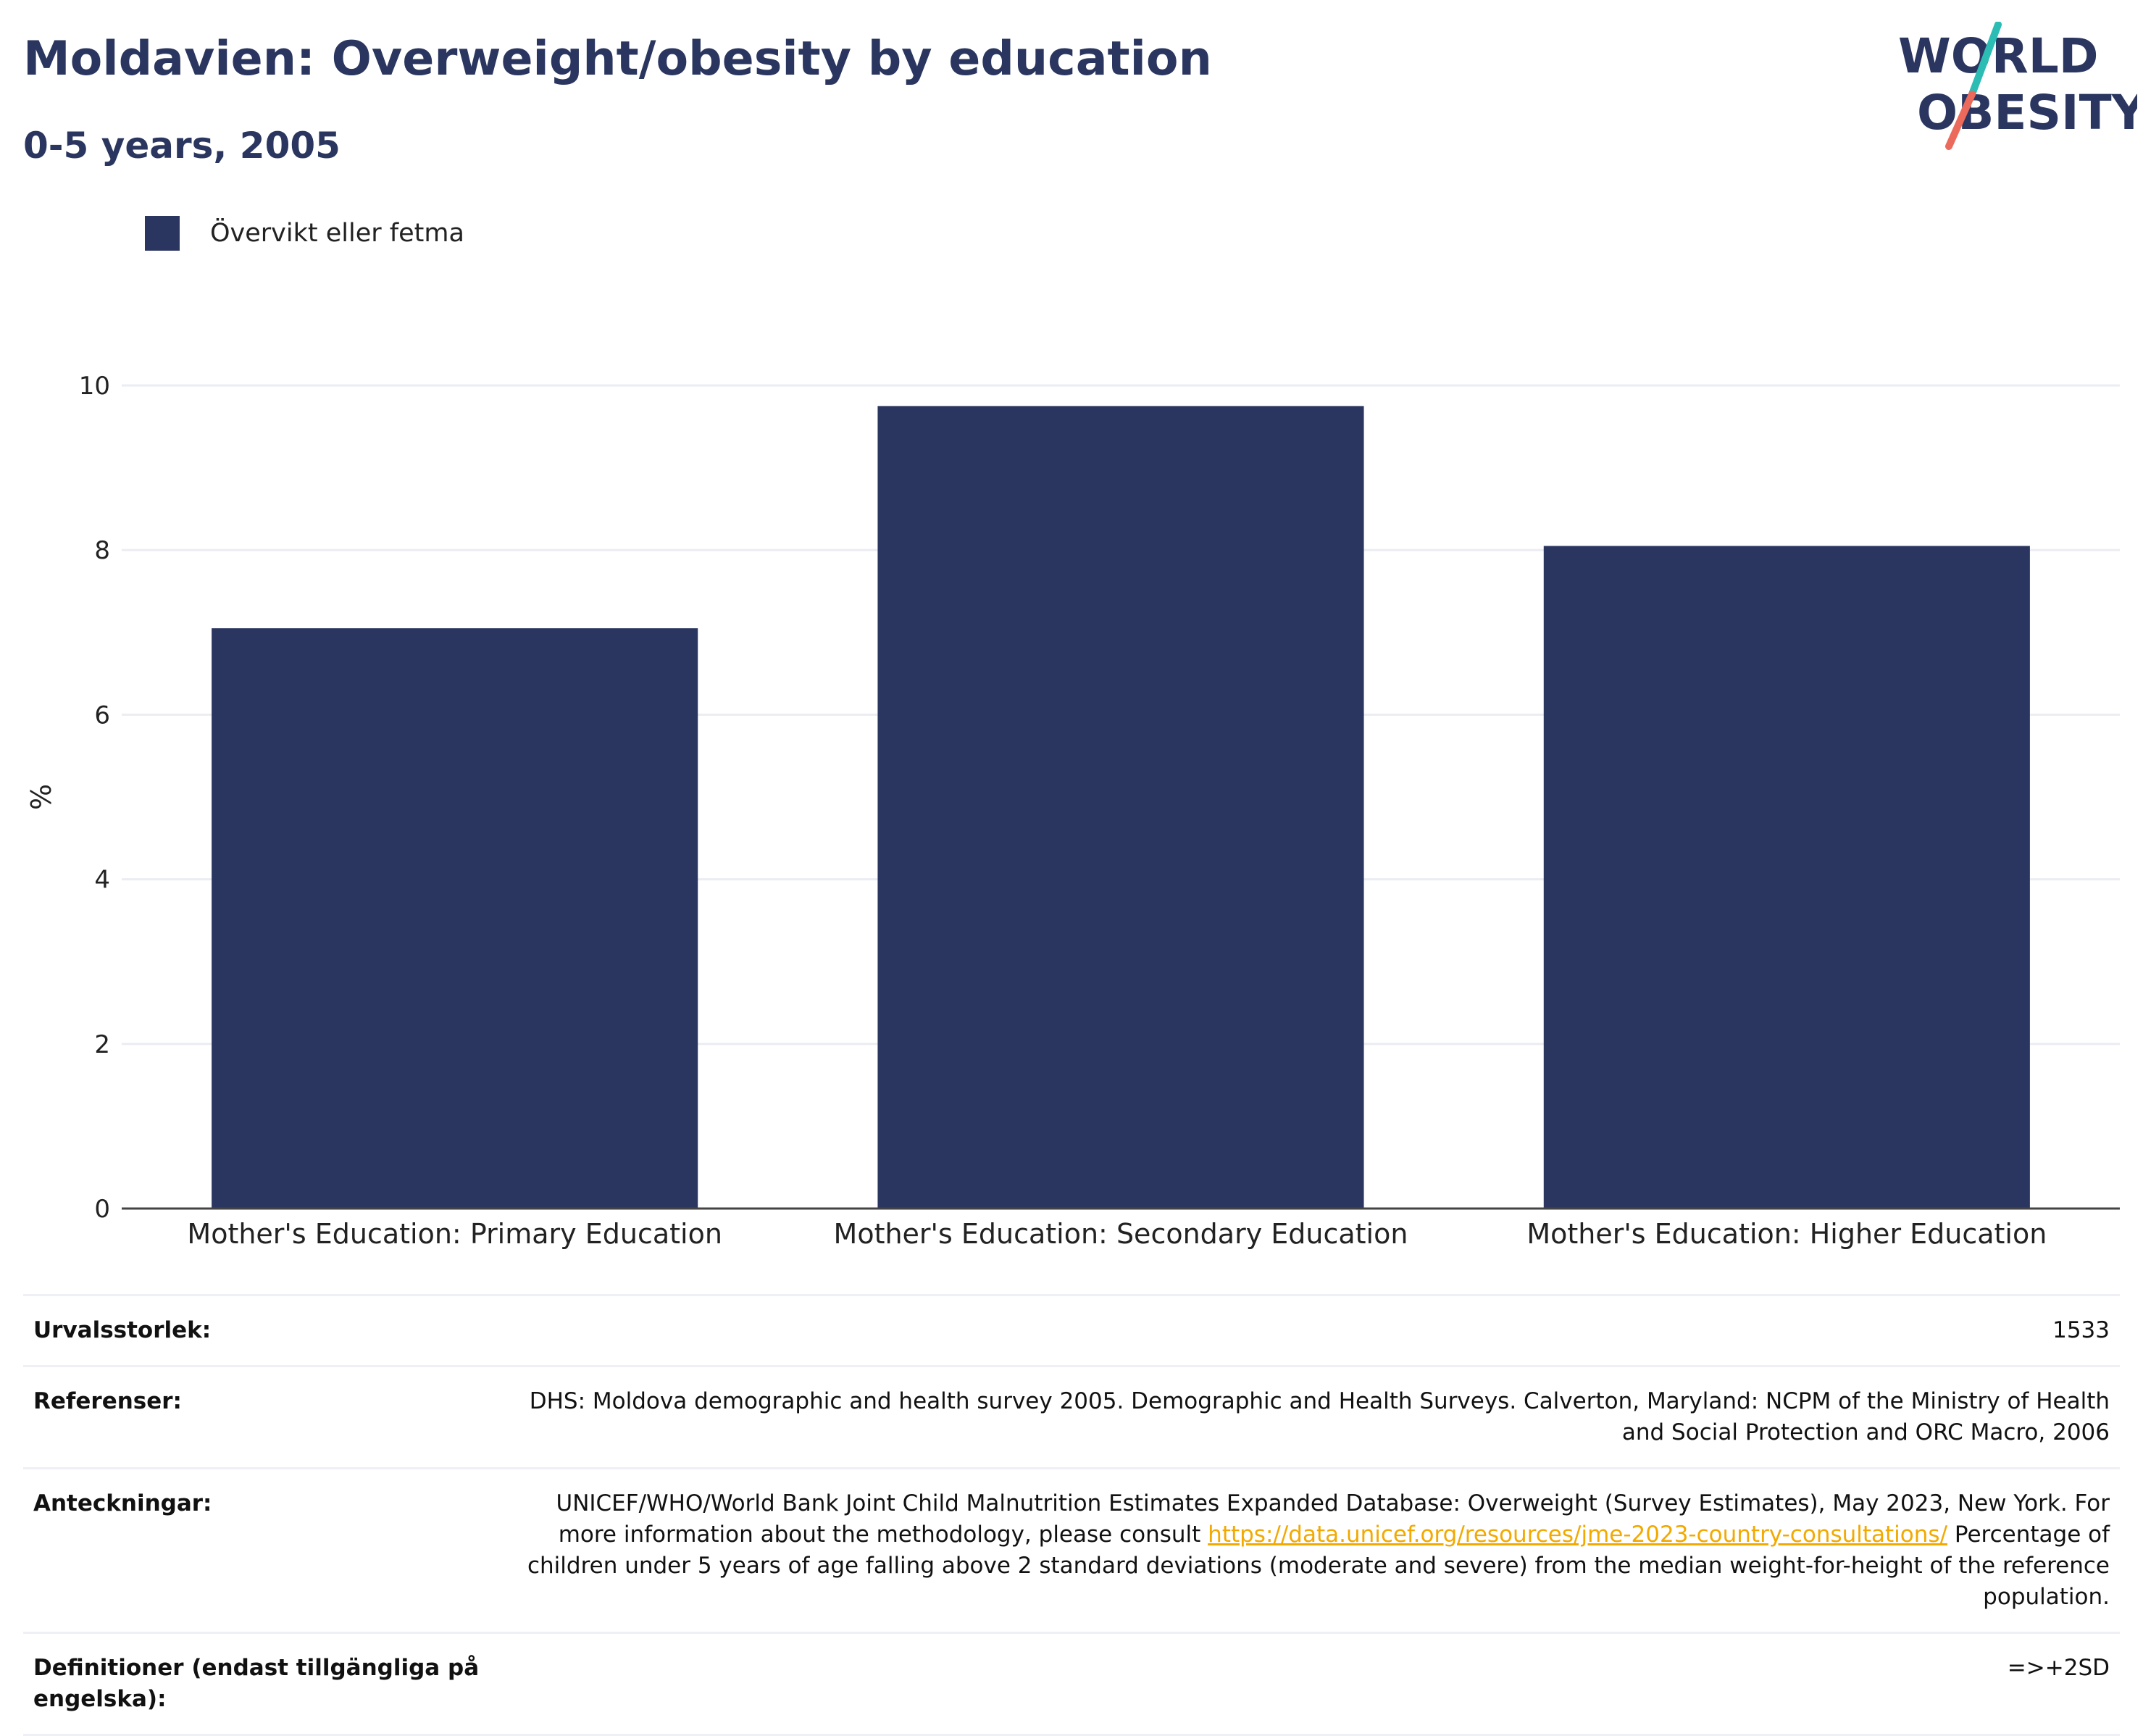  I want to click on y-tick-label: 0, so click(102, 1209).